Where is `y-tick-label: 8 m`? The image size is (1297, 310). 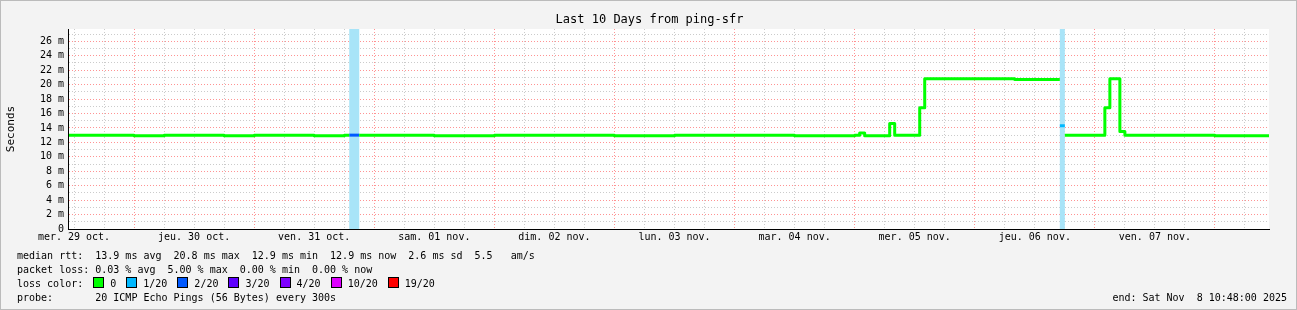
y-tick-label: 8 m is located at coordinates (54, 170).